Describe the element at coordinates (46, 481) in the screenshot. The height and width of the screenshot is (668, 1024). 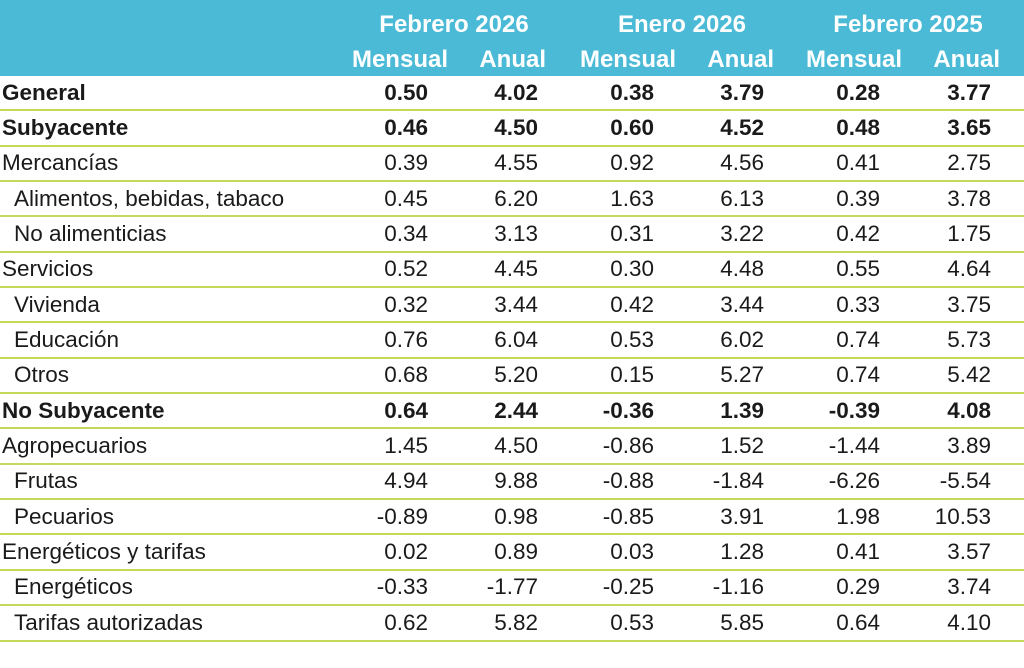
I see `row-label: Frutas` at that location.